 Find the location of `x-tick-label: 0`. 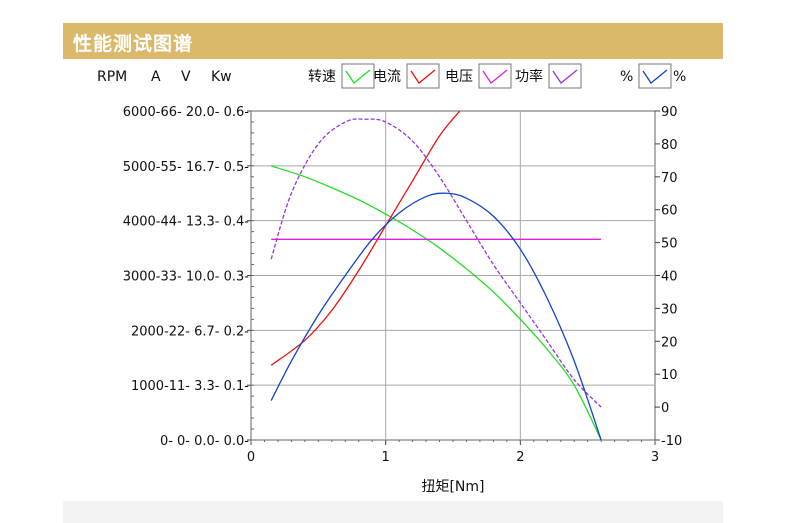

x-tick-label: 0 is located at coordinates (251, 457).